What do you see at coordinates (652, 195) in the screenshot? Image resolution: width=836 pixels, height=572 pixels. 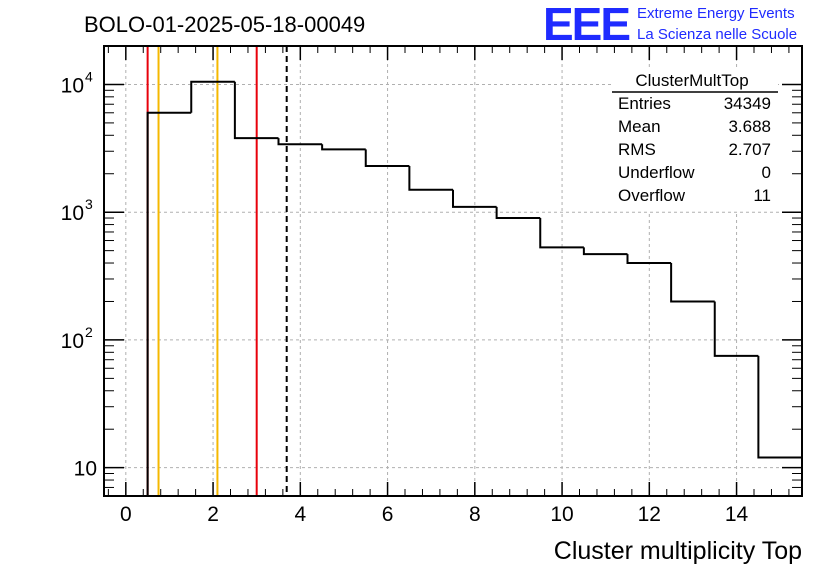 I see `stats-overflow-label: Overflow` at bounding box center [652, 195].